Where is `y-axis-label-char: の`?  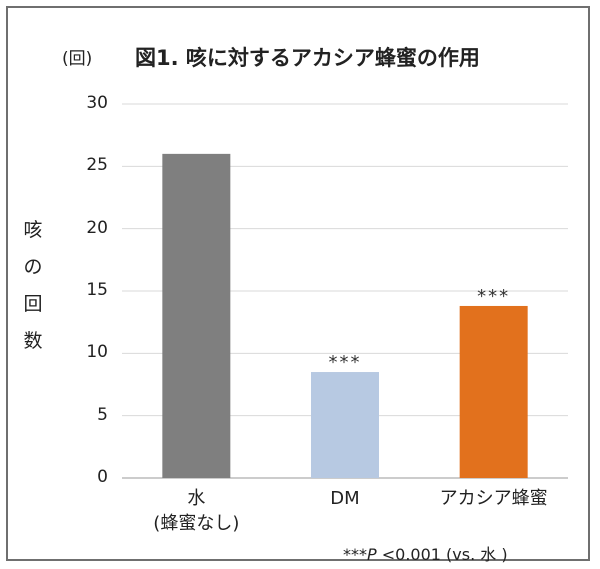
y-axis-label-char: の is located at coordinates (33, 267).